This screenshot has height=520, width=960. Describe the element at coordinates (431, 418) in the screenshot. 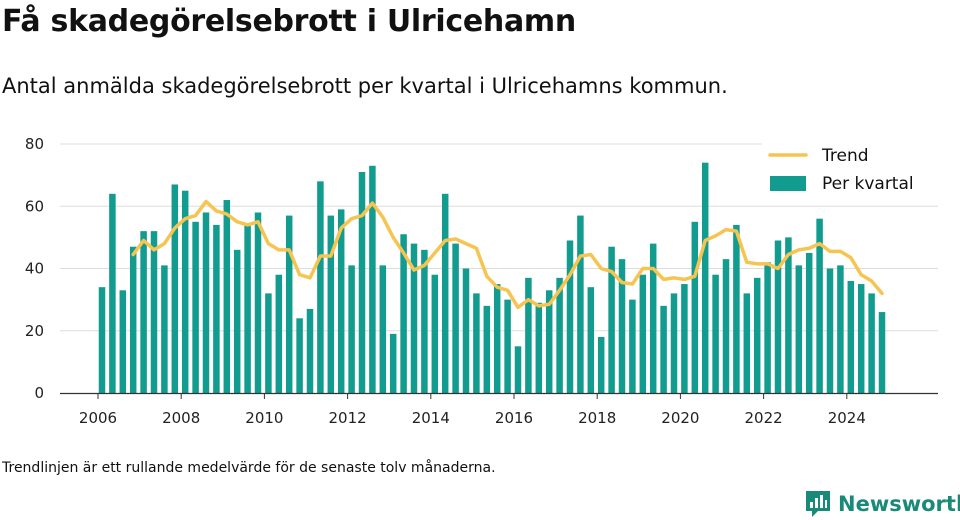

I see `x-tick-label: 2014` at that location.